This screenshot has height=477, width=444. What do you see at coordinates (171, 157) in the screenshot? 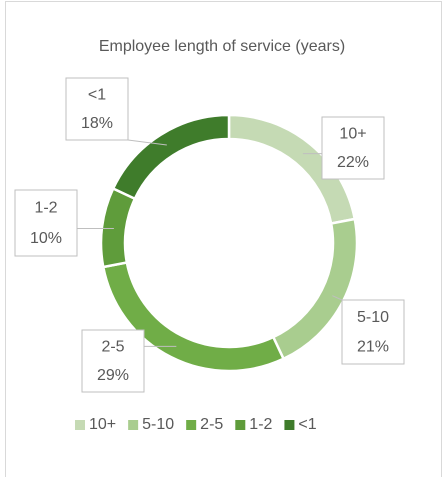
I see `donut-segment` at bounding box center [171, 157].